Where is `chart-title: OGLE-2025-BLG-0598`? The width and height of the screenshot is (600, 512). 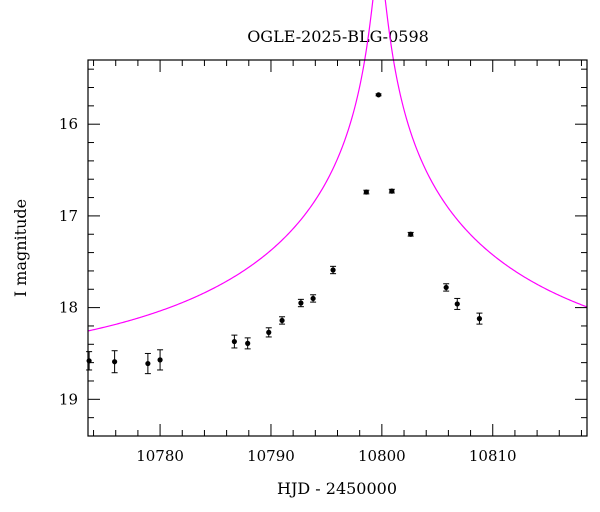
chart-title: OGLE-2025-BLG-0598 is located at coordinates (338, 36).